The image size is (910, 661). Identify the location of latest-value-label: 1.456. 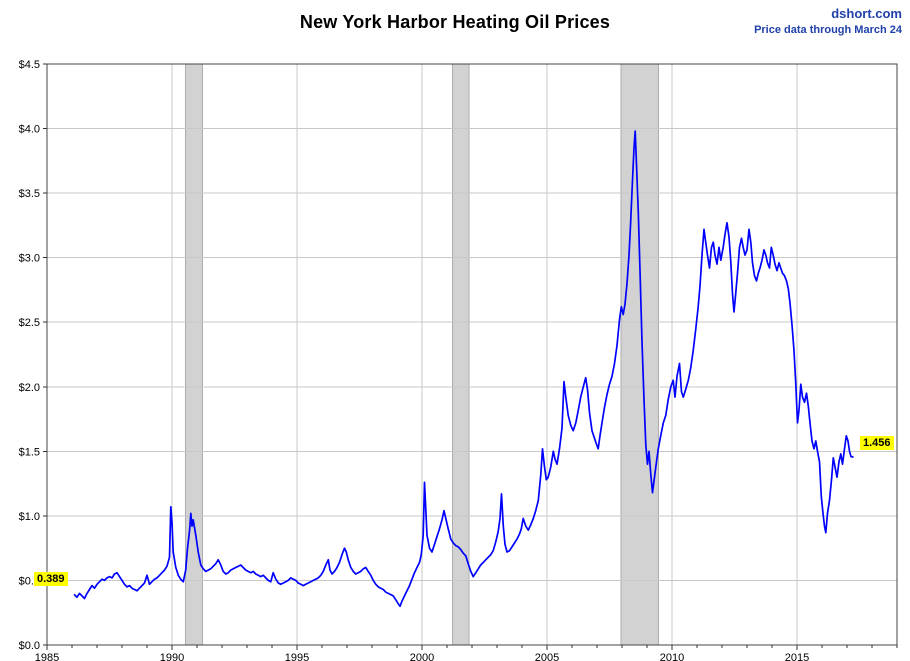
(877, 443).